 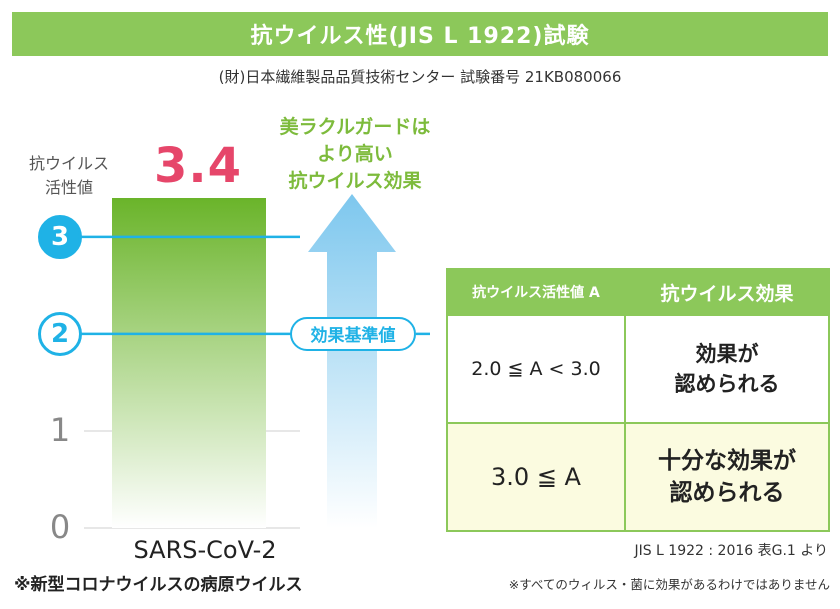 What do you see at coordinates (420, 77) in the screenshot?
I see `test-institution-subtitle: (財)日本繊維製品品質技術センター 試験番号 21KB080066` at bounding box center [420, 77].